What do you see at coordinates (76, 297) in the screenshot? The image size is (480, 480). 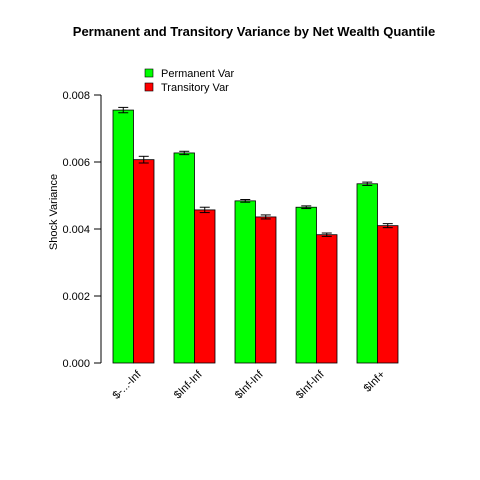 I see `y-tick-label: 0.002` at bounding box center [76, 297].